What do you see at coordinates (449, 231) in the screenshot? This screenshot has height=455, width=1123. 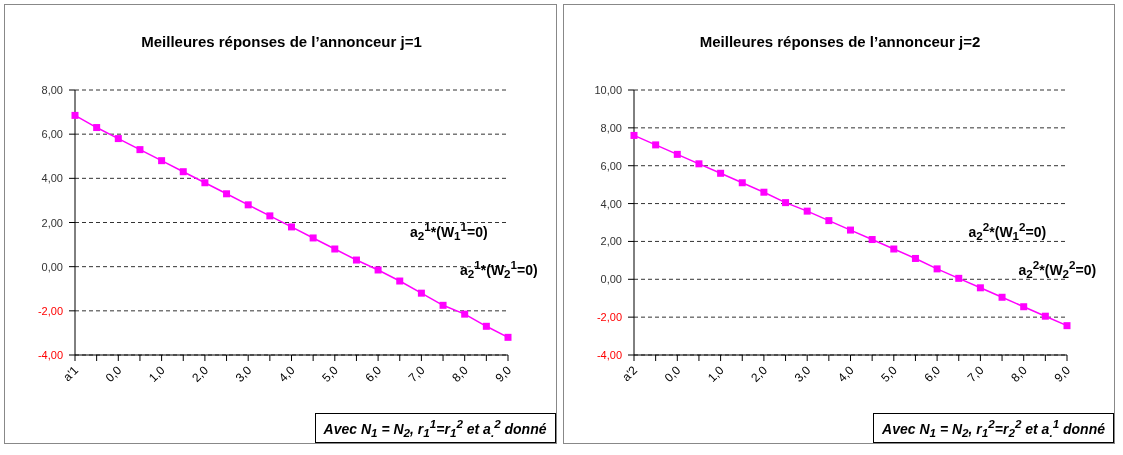 I see `annotation: a$_{2}$$^{1}$*(W$_{1}$$^{1}$=0)` at bounding box center [449, 231].